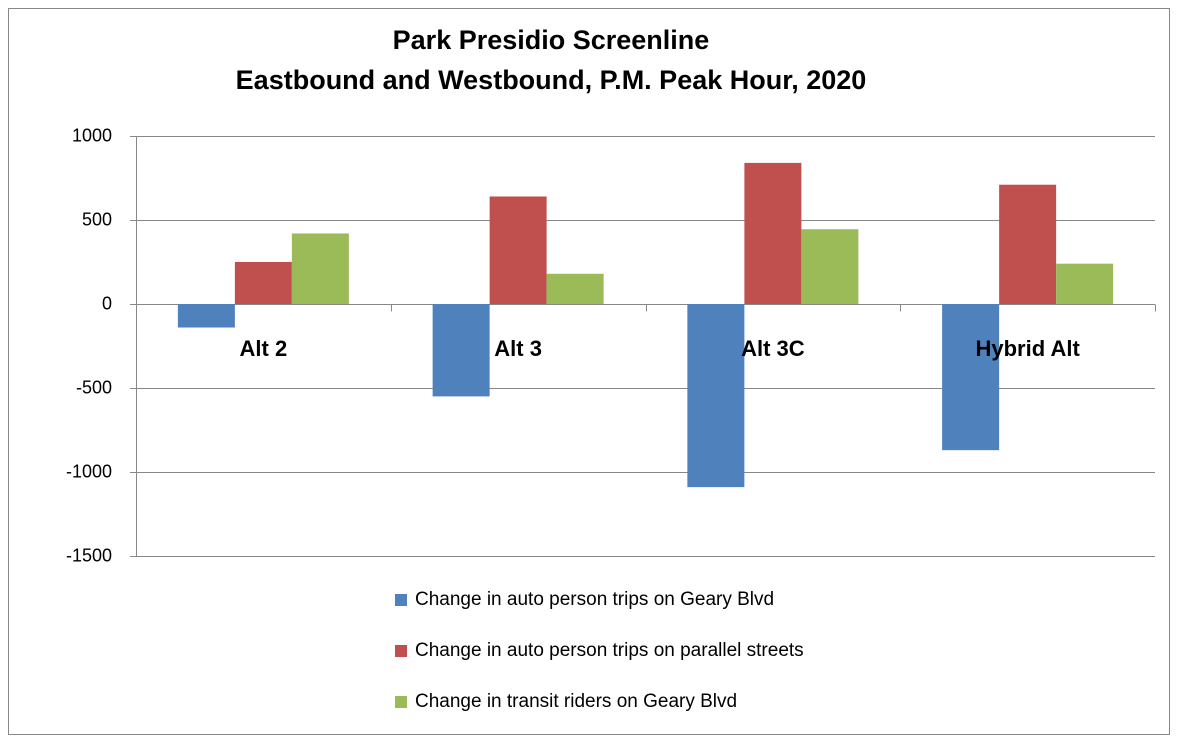 The width and height of the screenshot is (1178, 736). What do you see at coordinates (89, 555) in the screenshot?
I see `y-tick-label: -1500` at bounding box center [89, 555].